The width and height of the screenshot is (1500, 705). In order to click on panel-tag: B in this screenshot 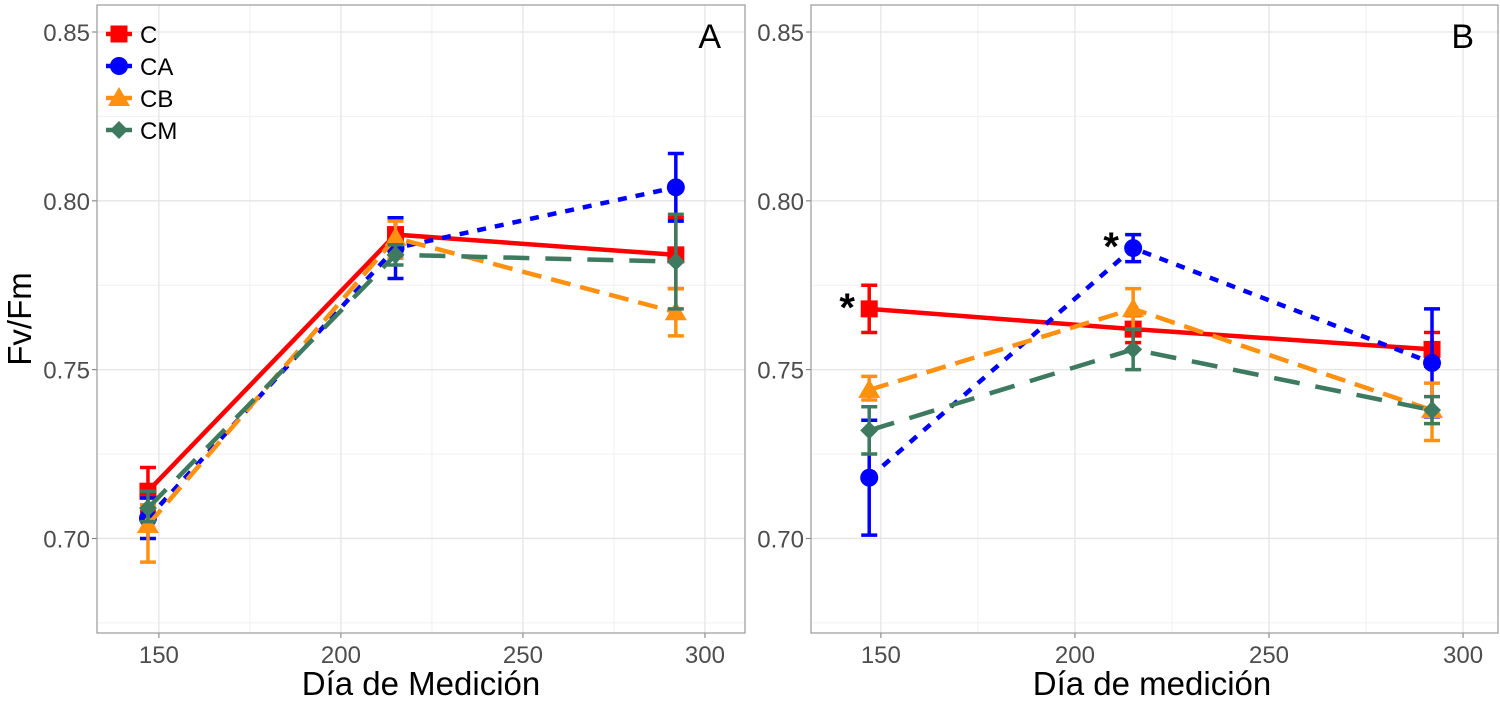, I will do `click(1462, 37)`.